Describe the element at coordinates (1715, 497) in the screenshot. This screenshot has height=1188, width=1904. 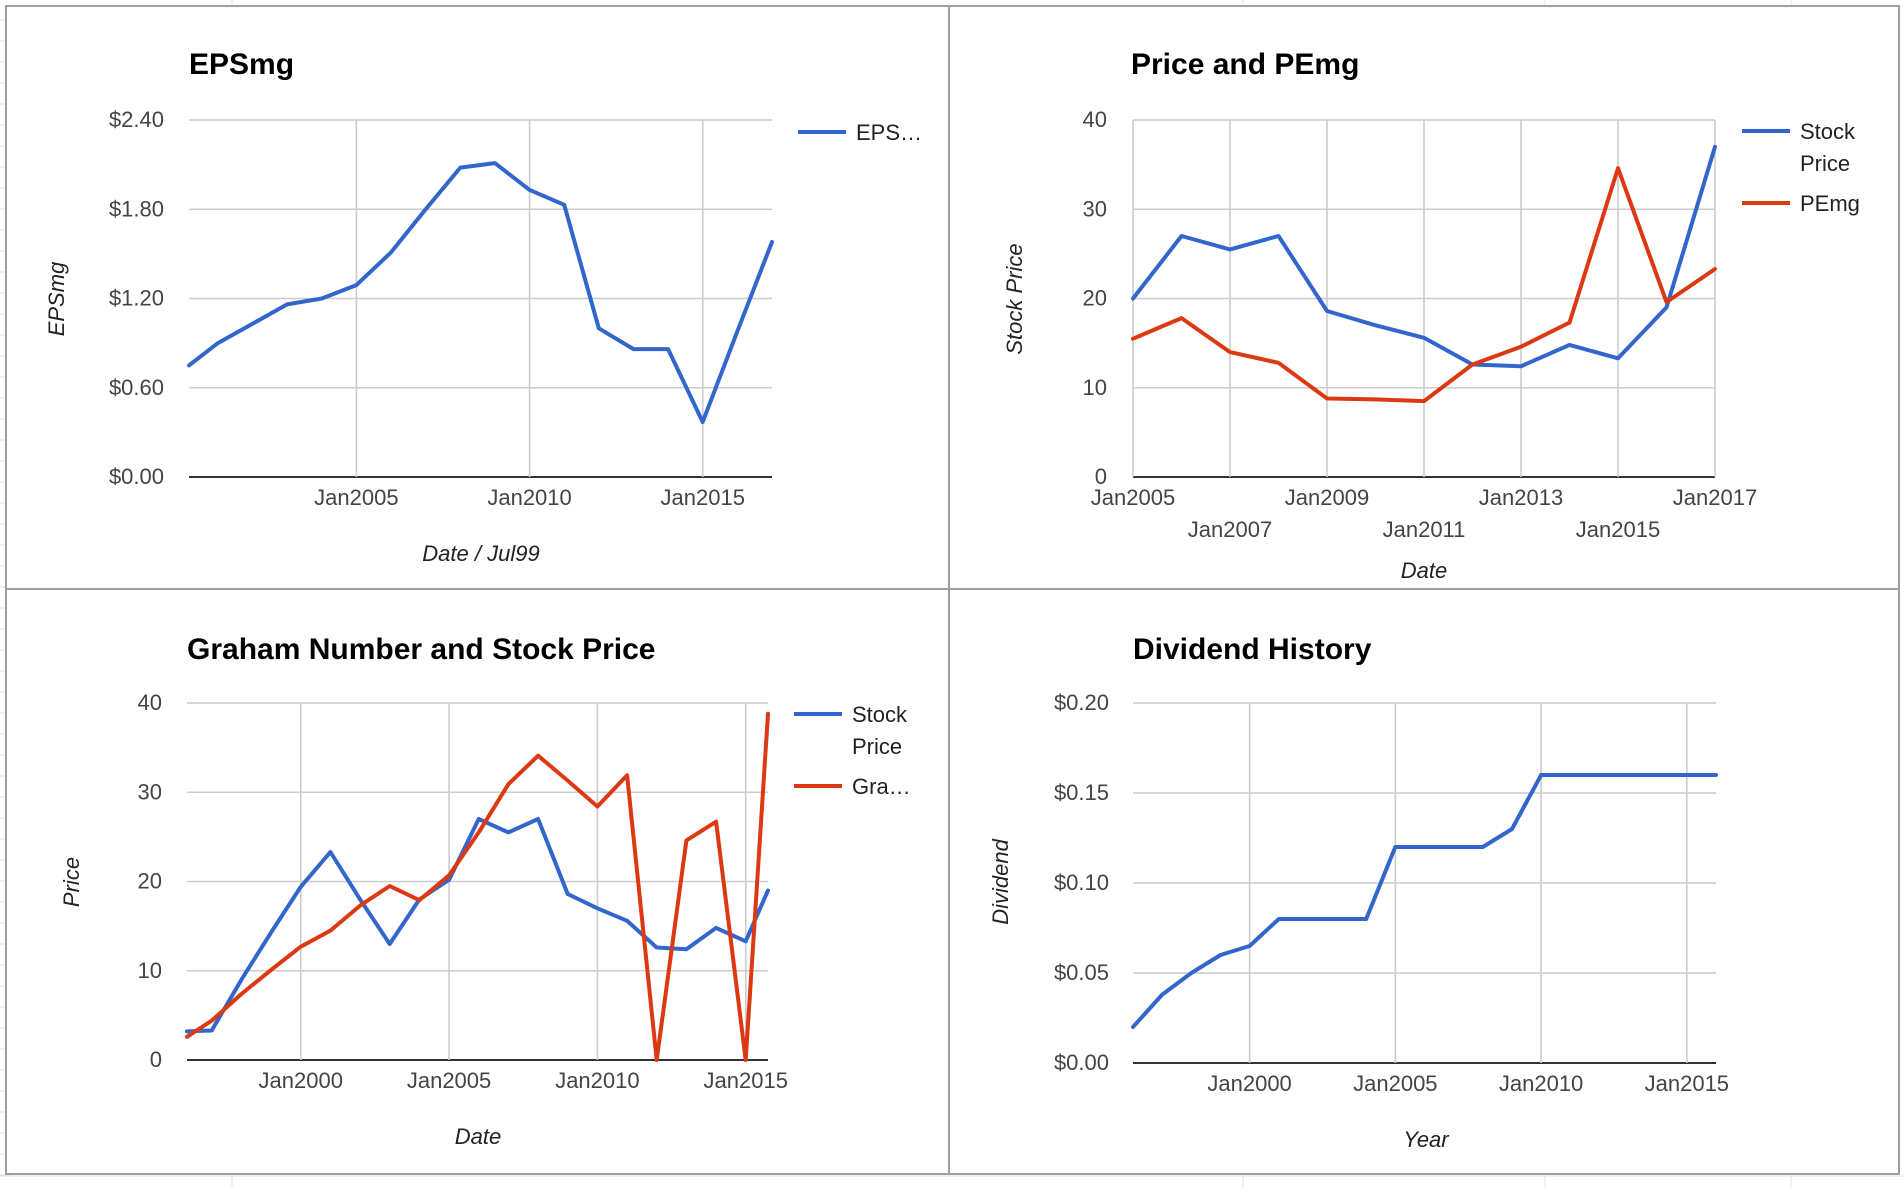
I see `x-tick-label: Jan2017` at that location.